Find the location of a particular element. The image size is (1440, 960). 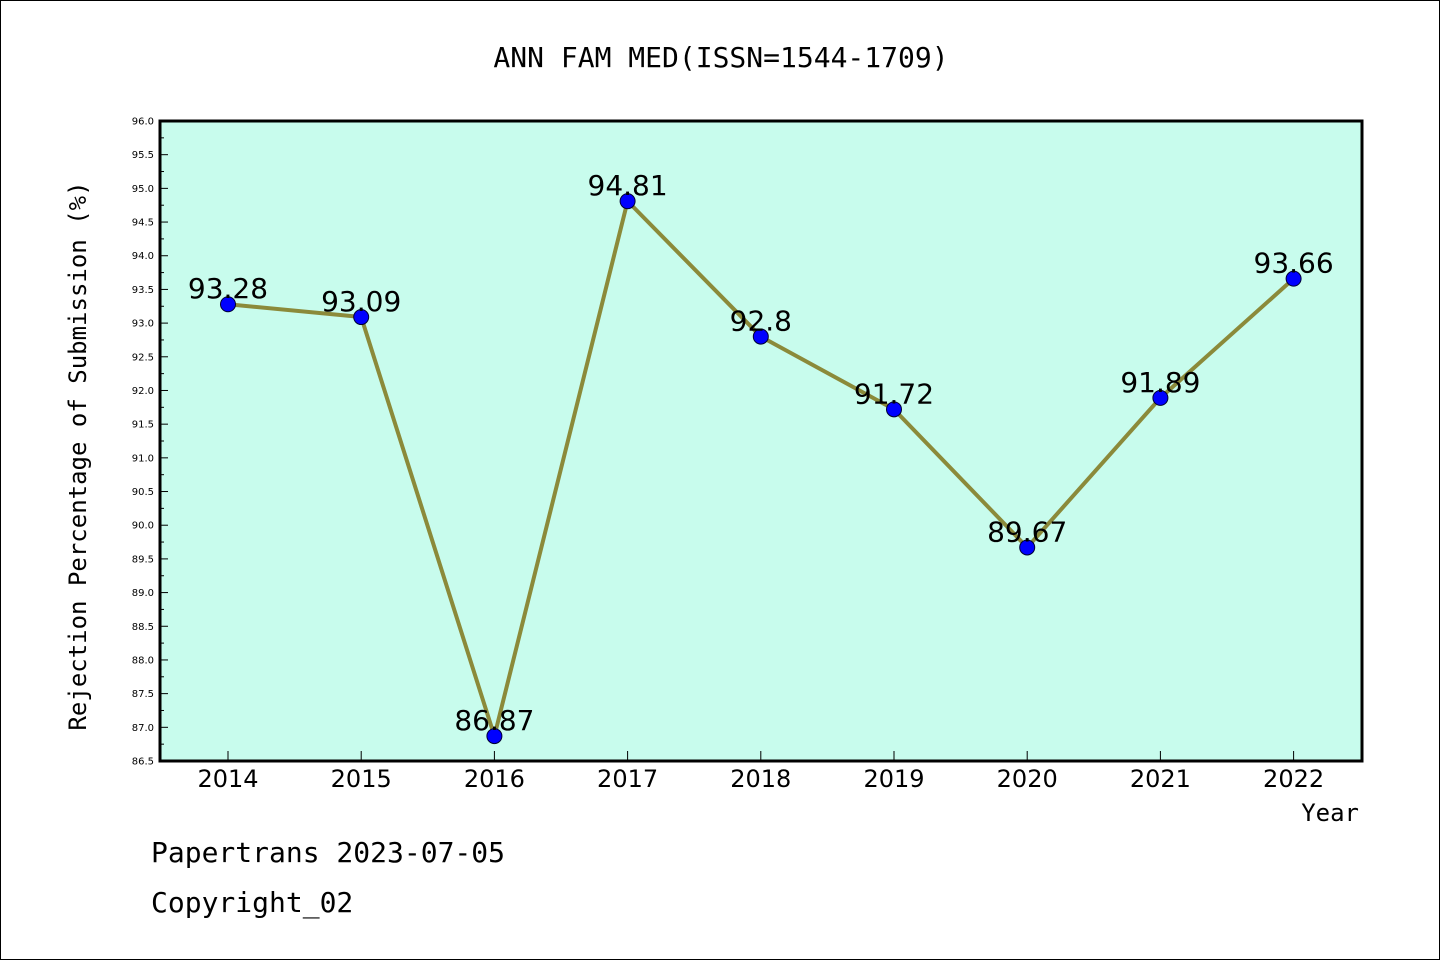

chart-title: ANN FAM MED(ISSN=1544-1709) is located at coordinates (720, 57).